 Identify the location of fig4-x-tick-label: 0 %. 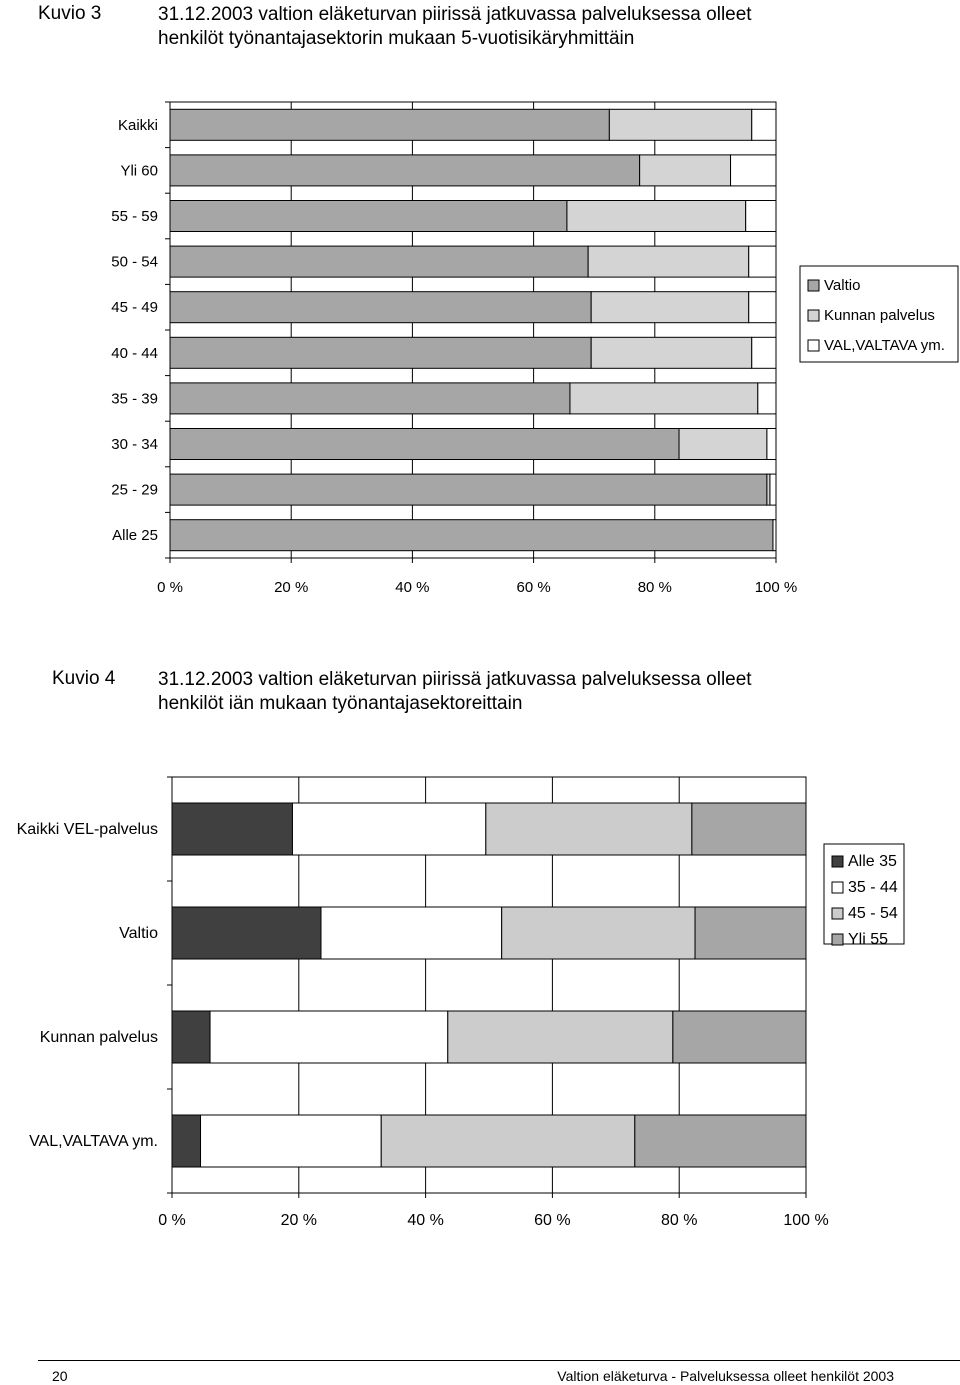
(172, 1220).